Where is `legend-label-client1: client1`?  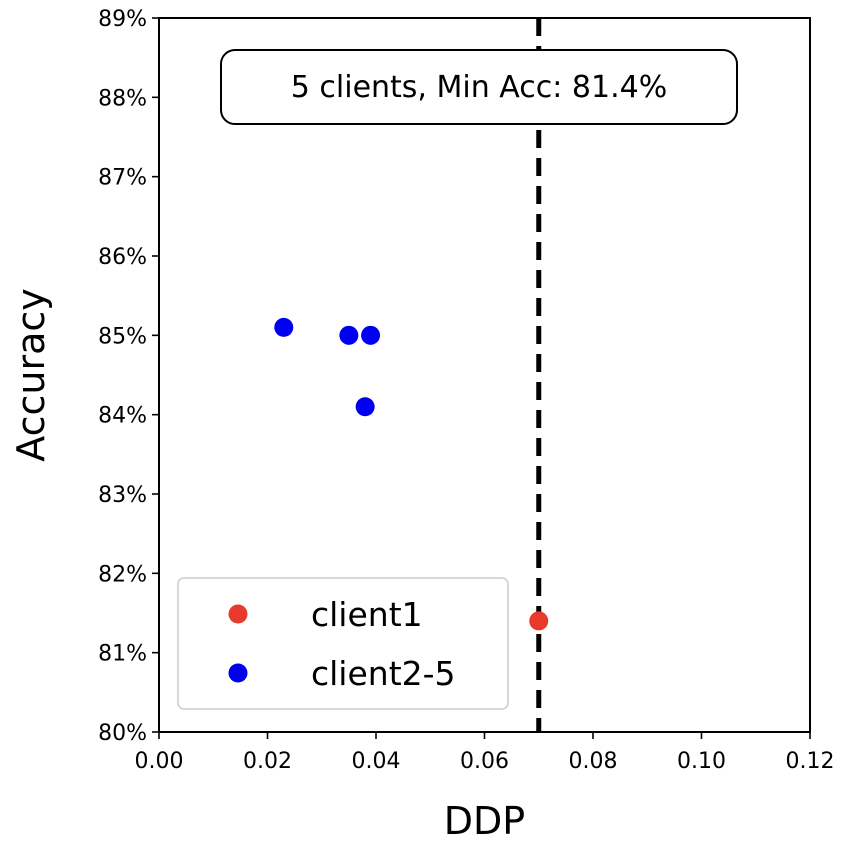
legend-label-client1: client1 is located at coordinates (367, 614).